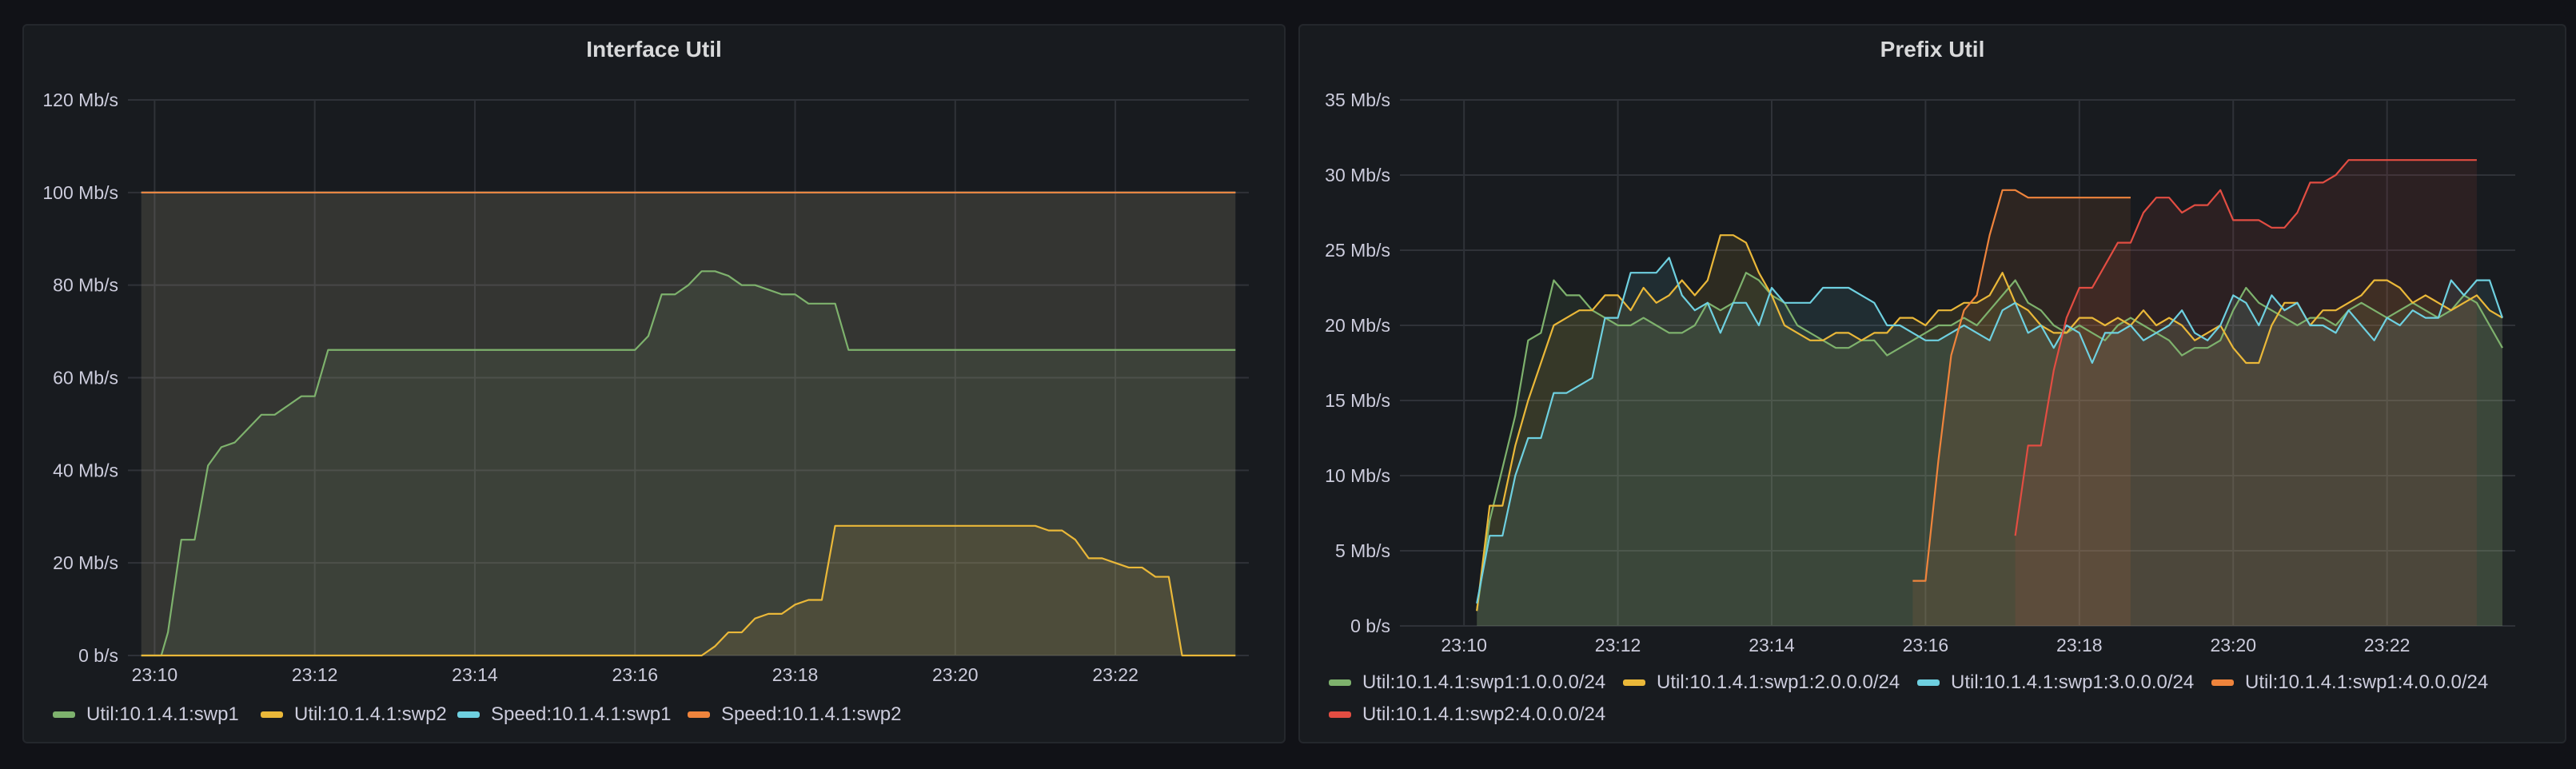  I want to click on legend-item: Speed:10.1.4.1:swp2, so click(795, 714).